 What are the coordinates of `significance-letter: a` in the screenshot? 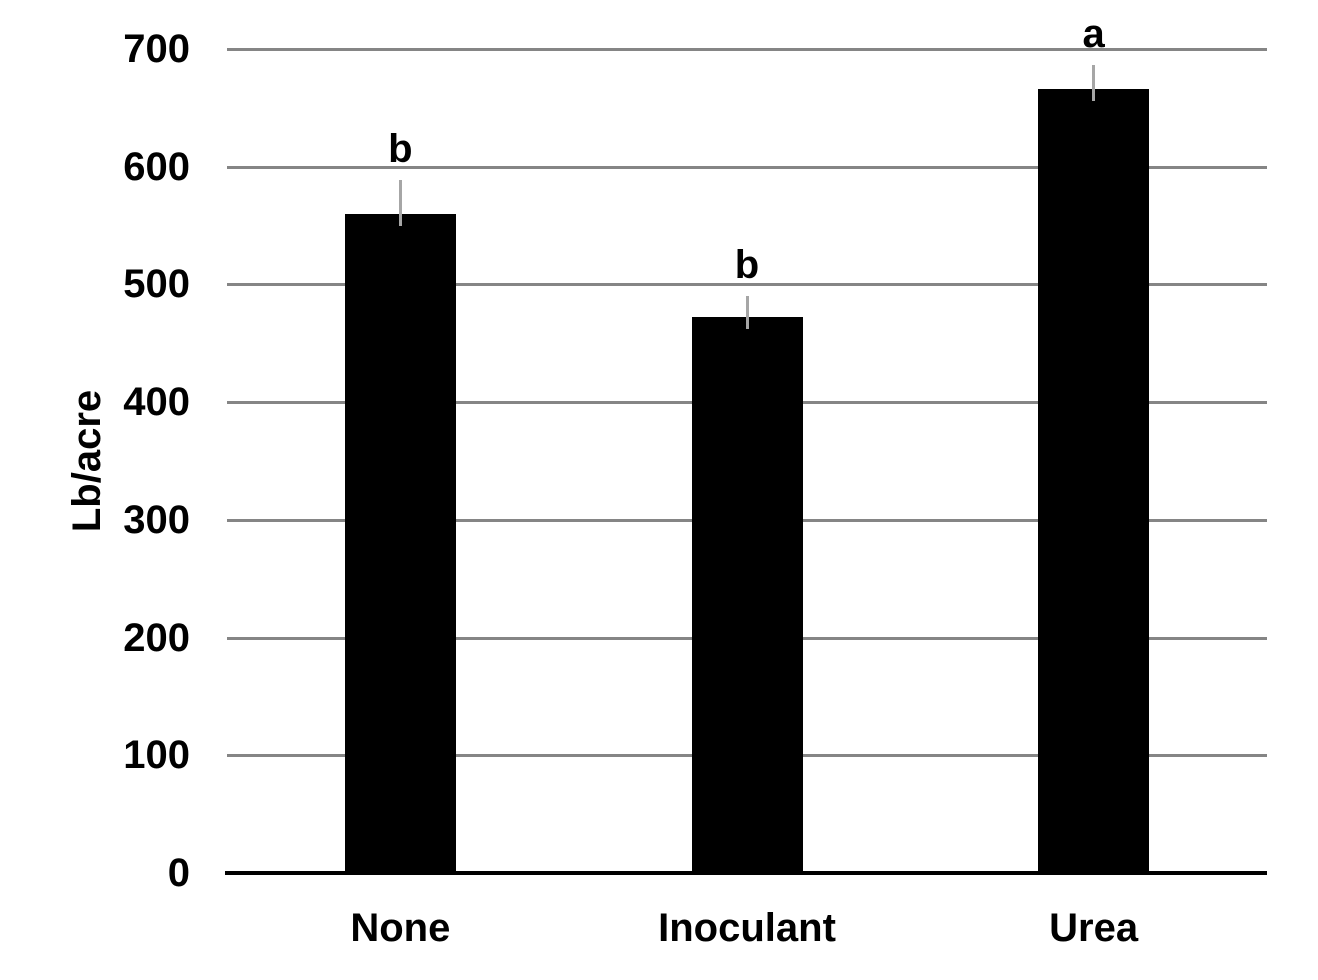 It's located at (1093, 34).